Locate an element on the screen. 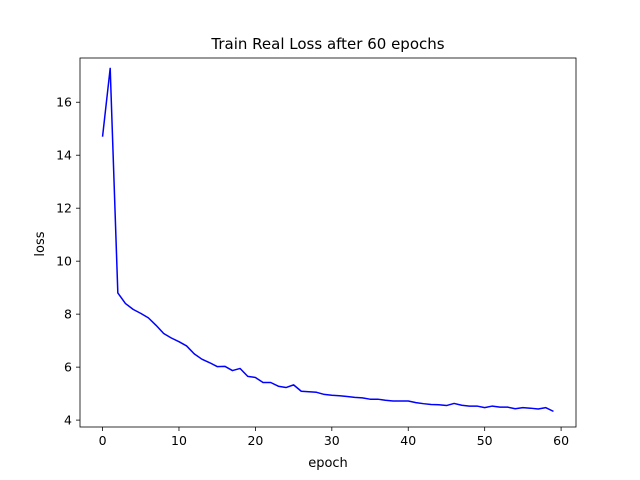 Image resolution: width=640 pixels, height=480 pixels. y-tick-label: 4 is located at coordinates (68, 420).